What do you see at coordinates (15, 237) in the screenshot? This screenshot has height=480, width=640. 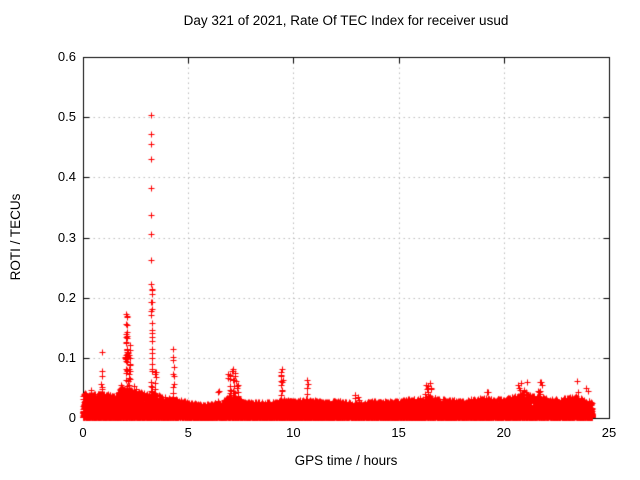 I see `y-axis-label: ROTI / TECUs` at bounding box center [15, 237].